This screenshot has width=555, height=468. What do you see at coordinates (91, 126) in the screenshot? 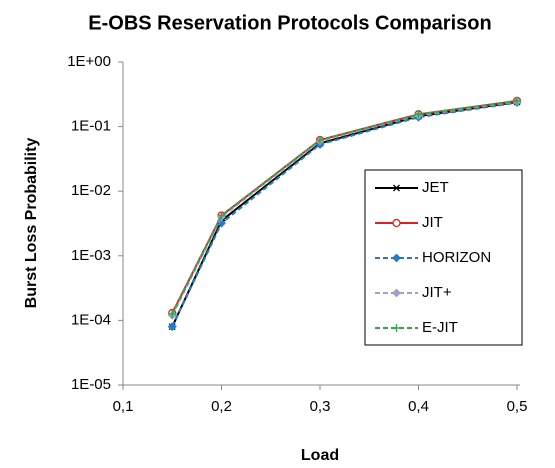
I see `y-tick-label: 1E-01` at bounding box center [91, 126].